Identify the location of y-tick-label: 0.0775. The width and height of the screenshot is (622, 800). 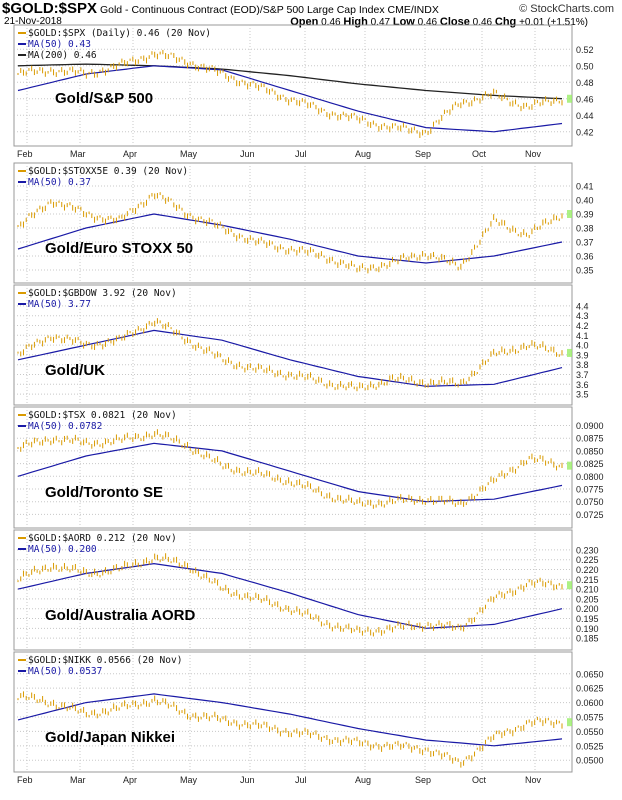
(590, 490).